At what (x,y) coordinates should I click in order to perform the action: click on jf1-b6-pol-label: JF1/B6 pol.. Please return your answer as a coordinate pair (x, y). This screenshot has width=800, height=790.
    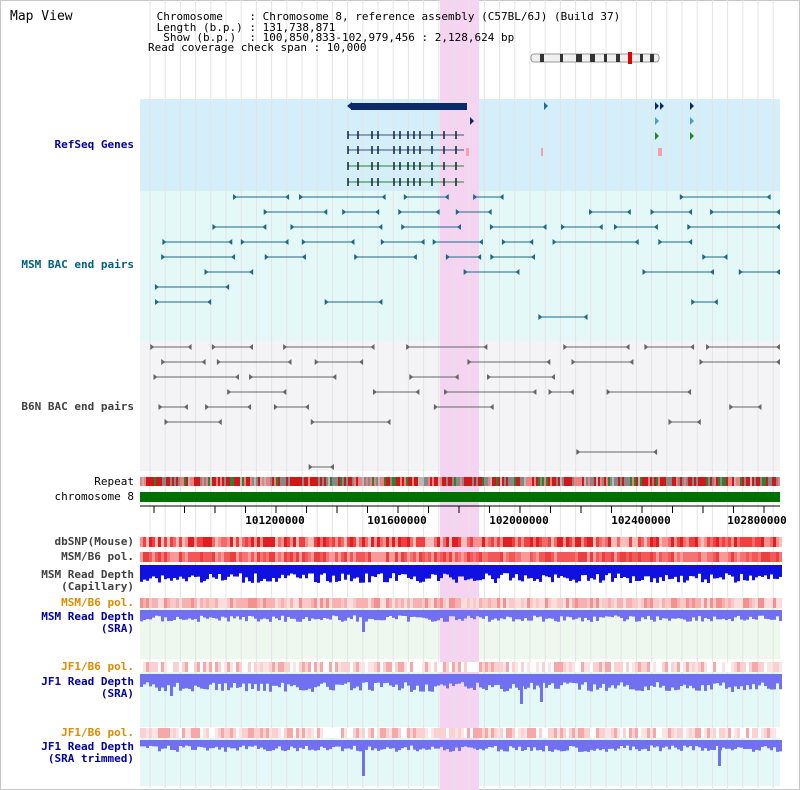
    Looking at the image, I should click on (97, 666).